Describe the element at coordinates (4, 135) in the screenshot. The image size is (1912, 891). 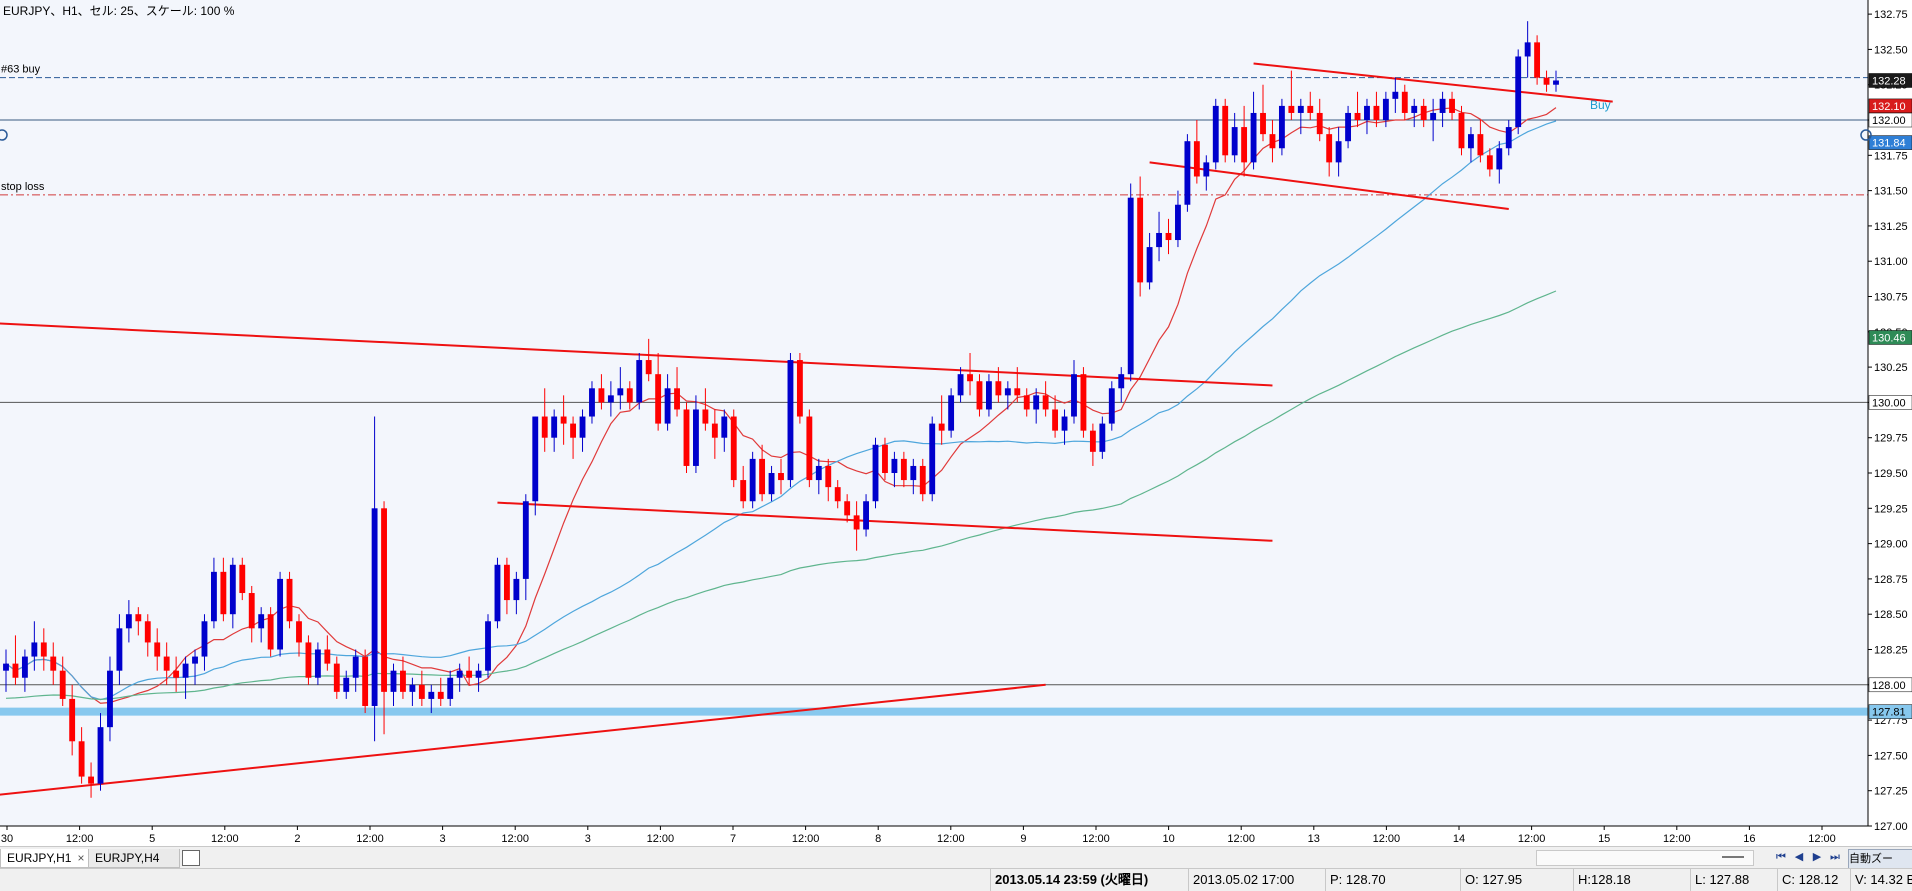
I see `line-handle-left` at that location.